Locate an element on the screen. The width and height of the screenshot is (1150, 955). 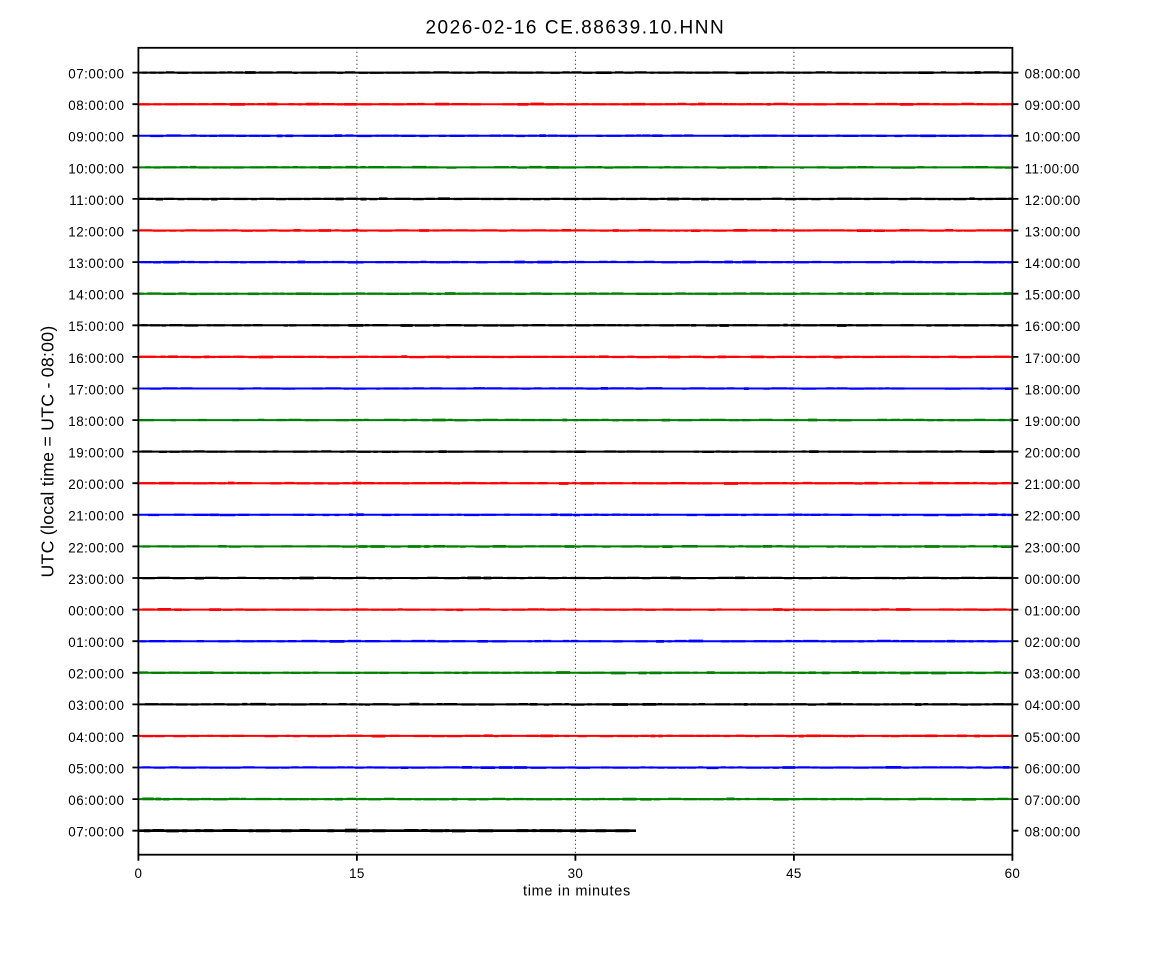
svg-text: 15 is located at coordinates (357, 873).